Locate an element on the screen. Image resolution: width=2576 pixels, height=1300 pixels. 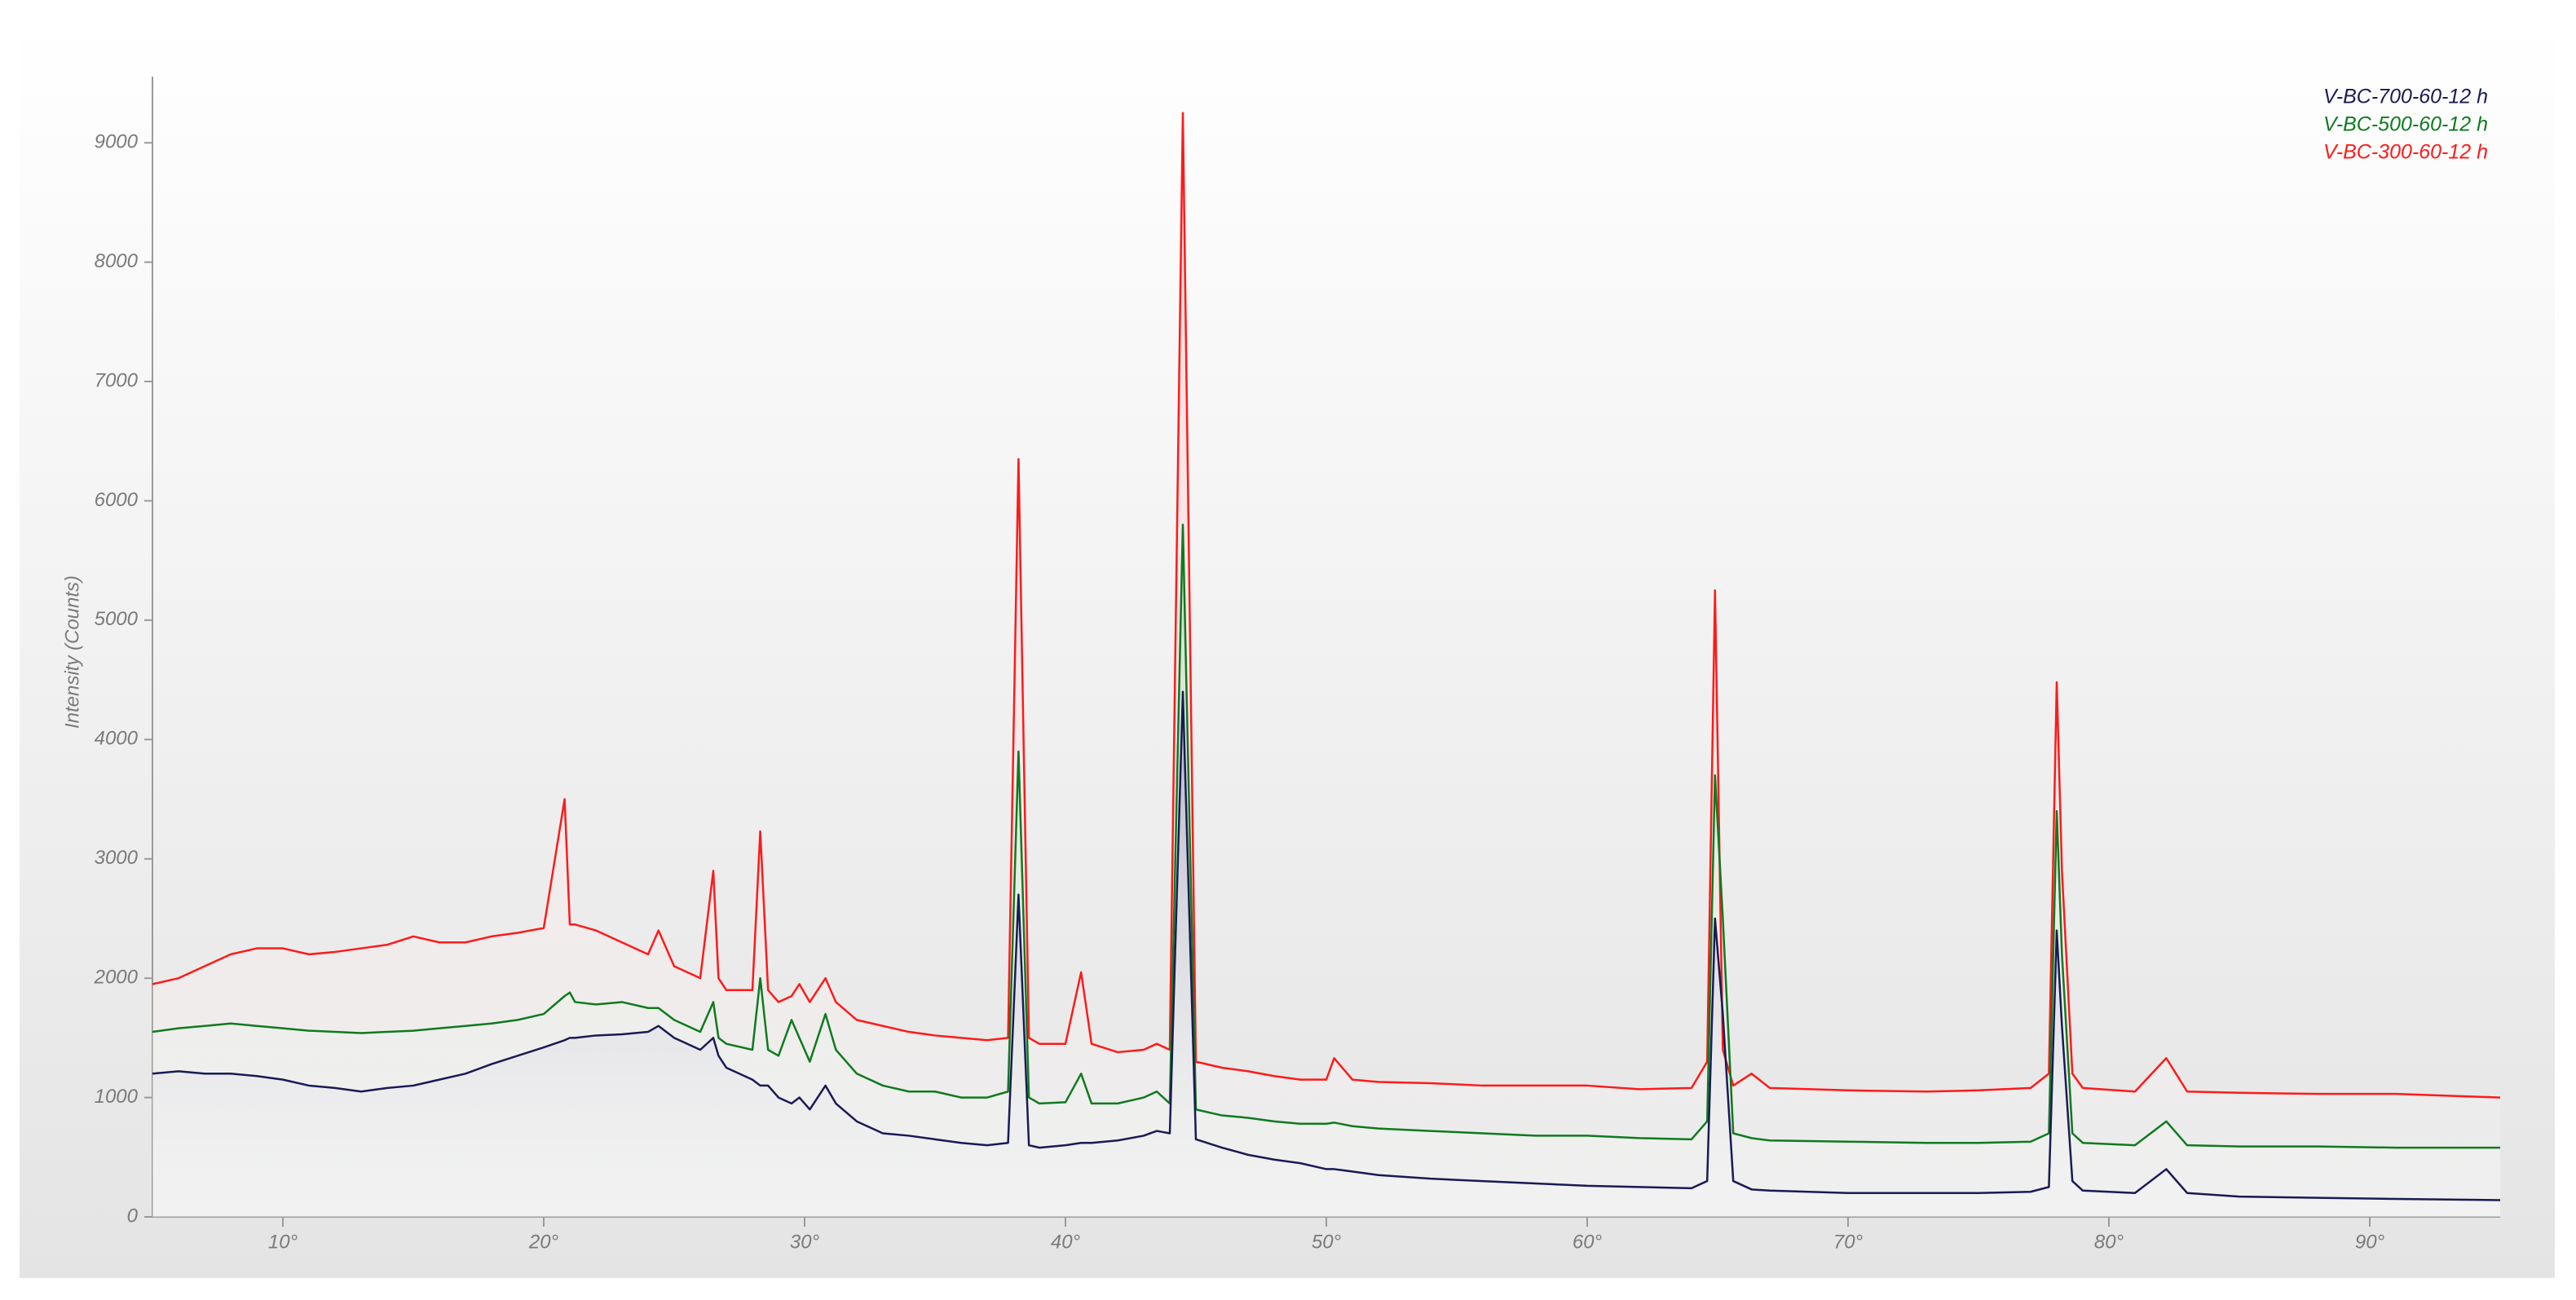
y-tick-label: 6000 is located at coordinates (117, 500).